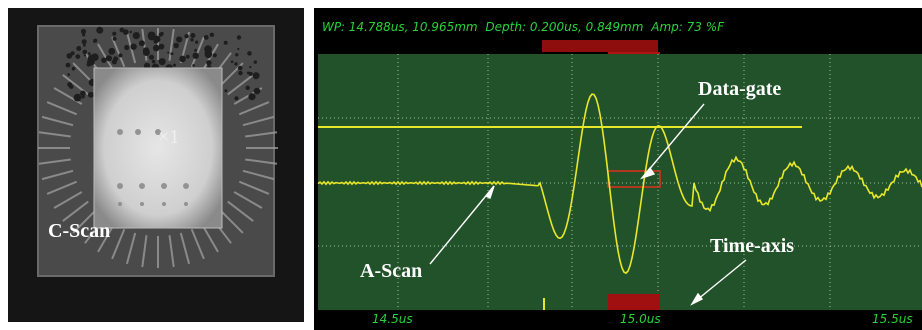 The image size is (922, 330). Describe the element at coordinates (400, 27) in the screenshot. I see `wp-readout: WP: 14.788us, 10.965mm` at that location.